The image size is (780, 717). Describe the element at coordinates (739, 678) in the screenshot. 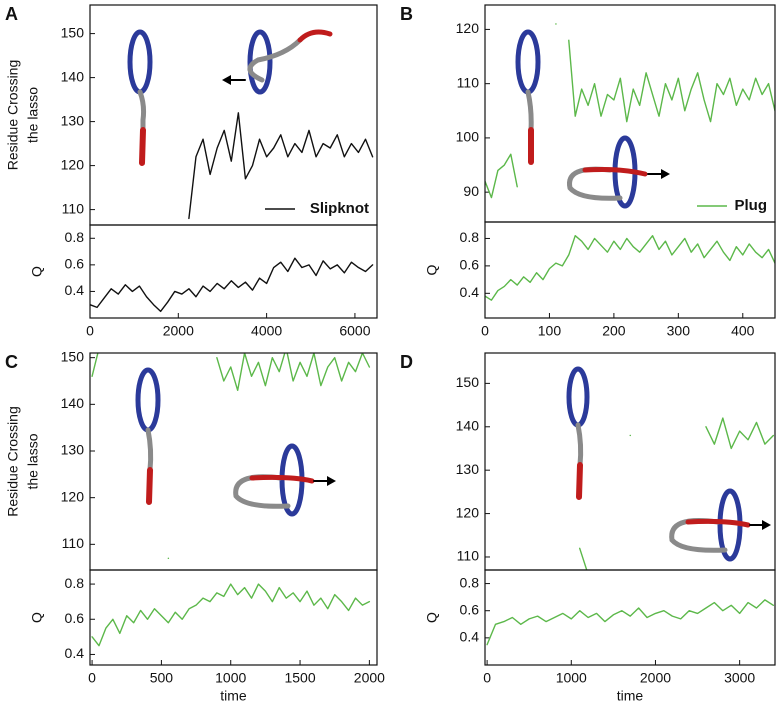

I see `x-tick-label: 3000` at that location.